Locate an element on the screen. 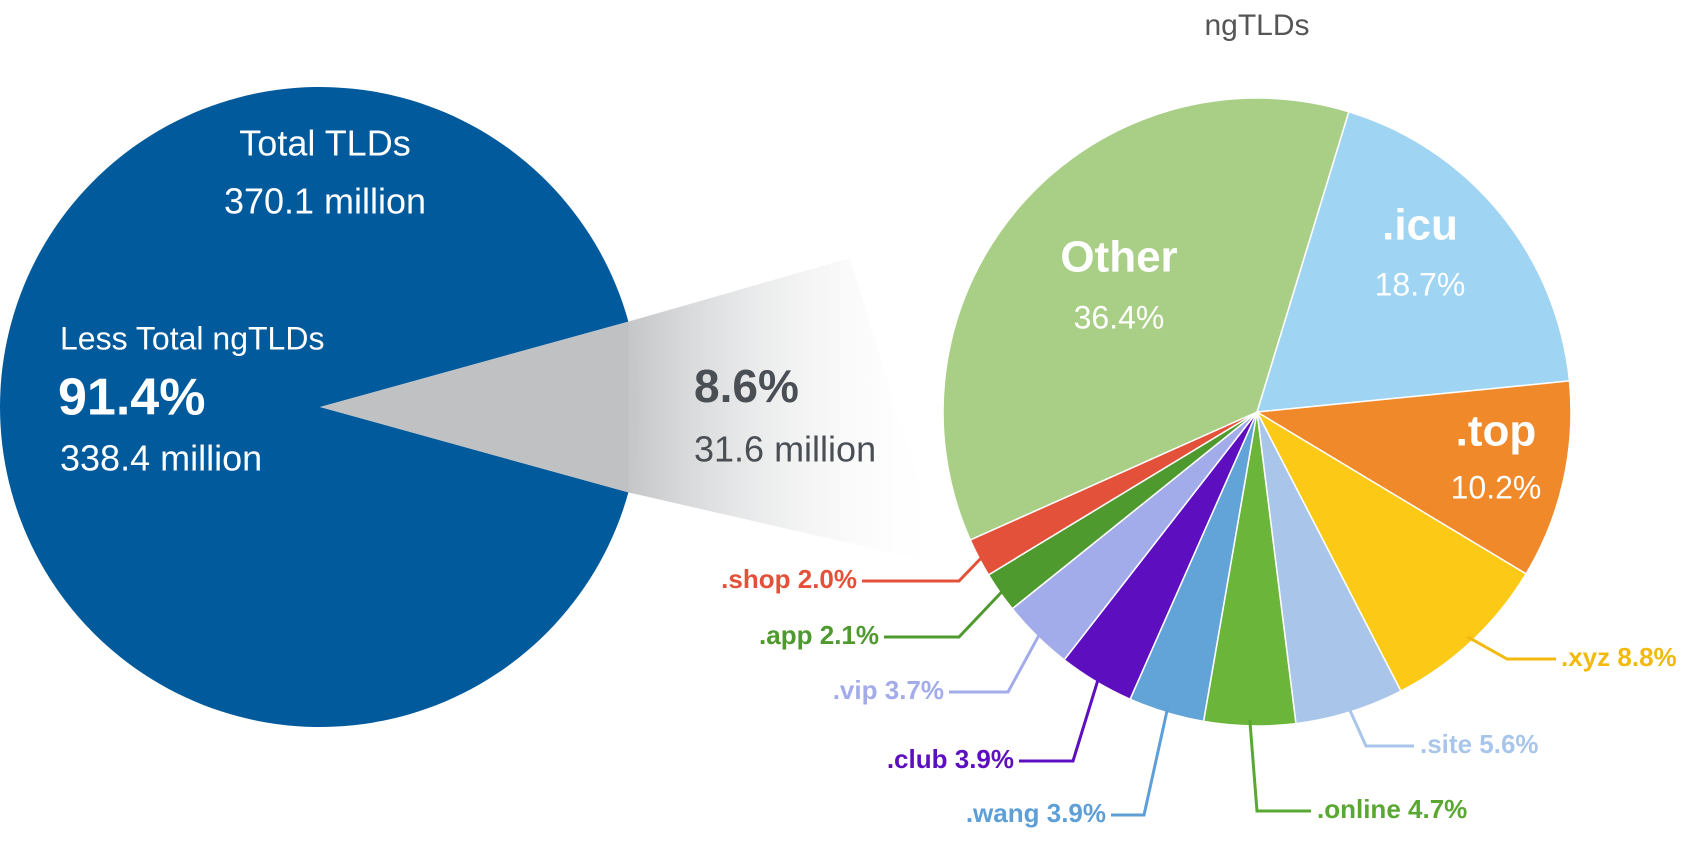 The image size is (1698, 845). slice-category: .online is located at coordinates (1359, 809).